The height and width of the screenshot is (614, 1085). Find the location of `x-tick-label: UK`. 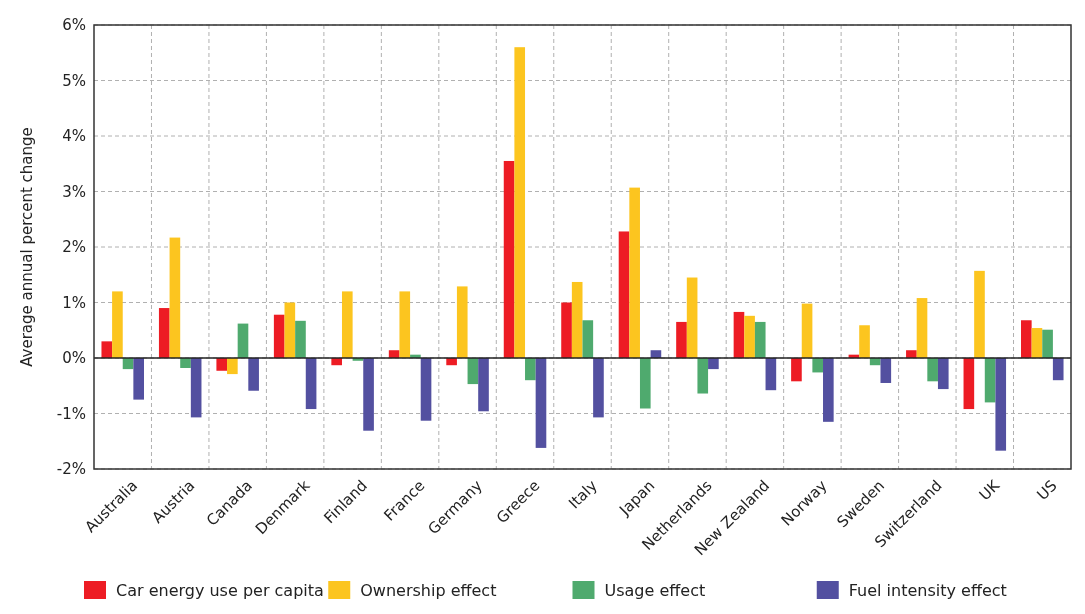

x-tick-label: UK is located at coordinates (989, 489).